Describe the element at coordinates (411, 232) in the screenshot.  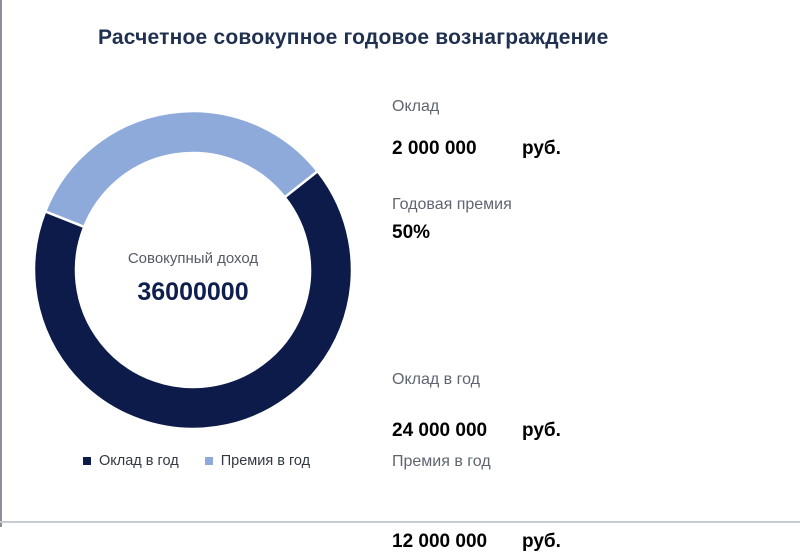
I see `bonus-value: 50%` at that location.